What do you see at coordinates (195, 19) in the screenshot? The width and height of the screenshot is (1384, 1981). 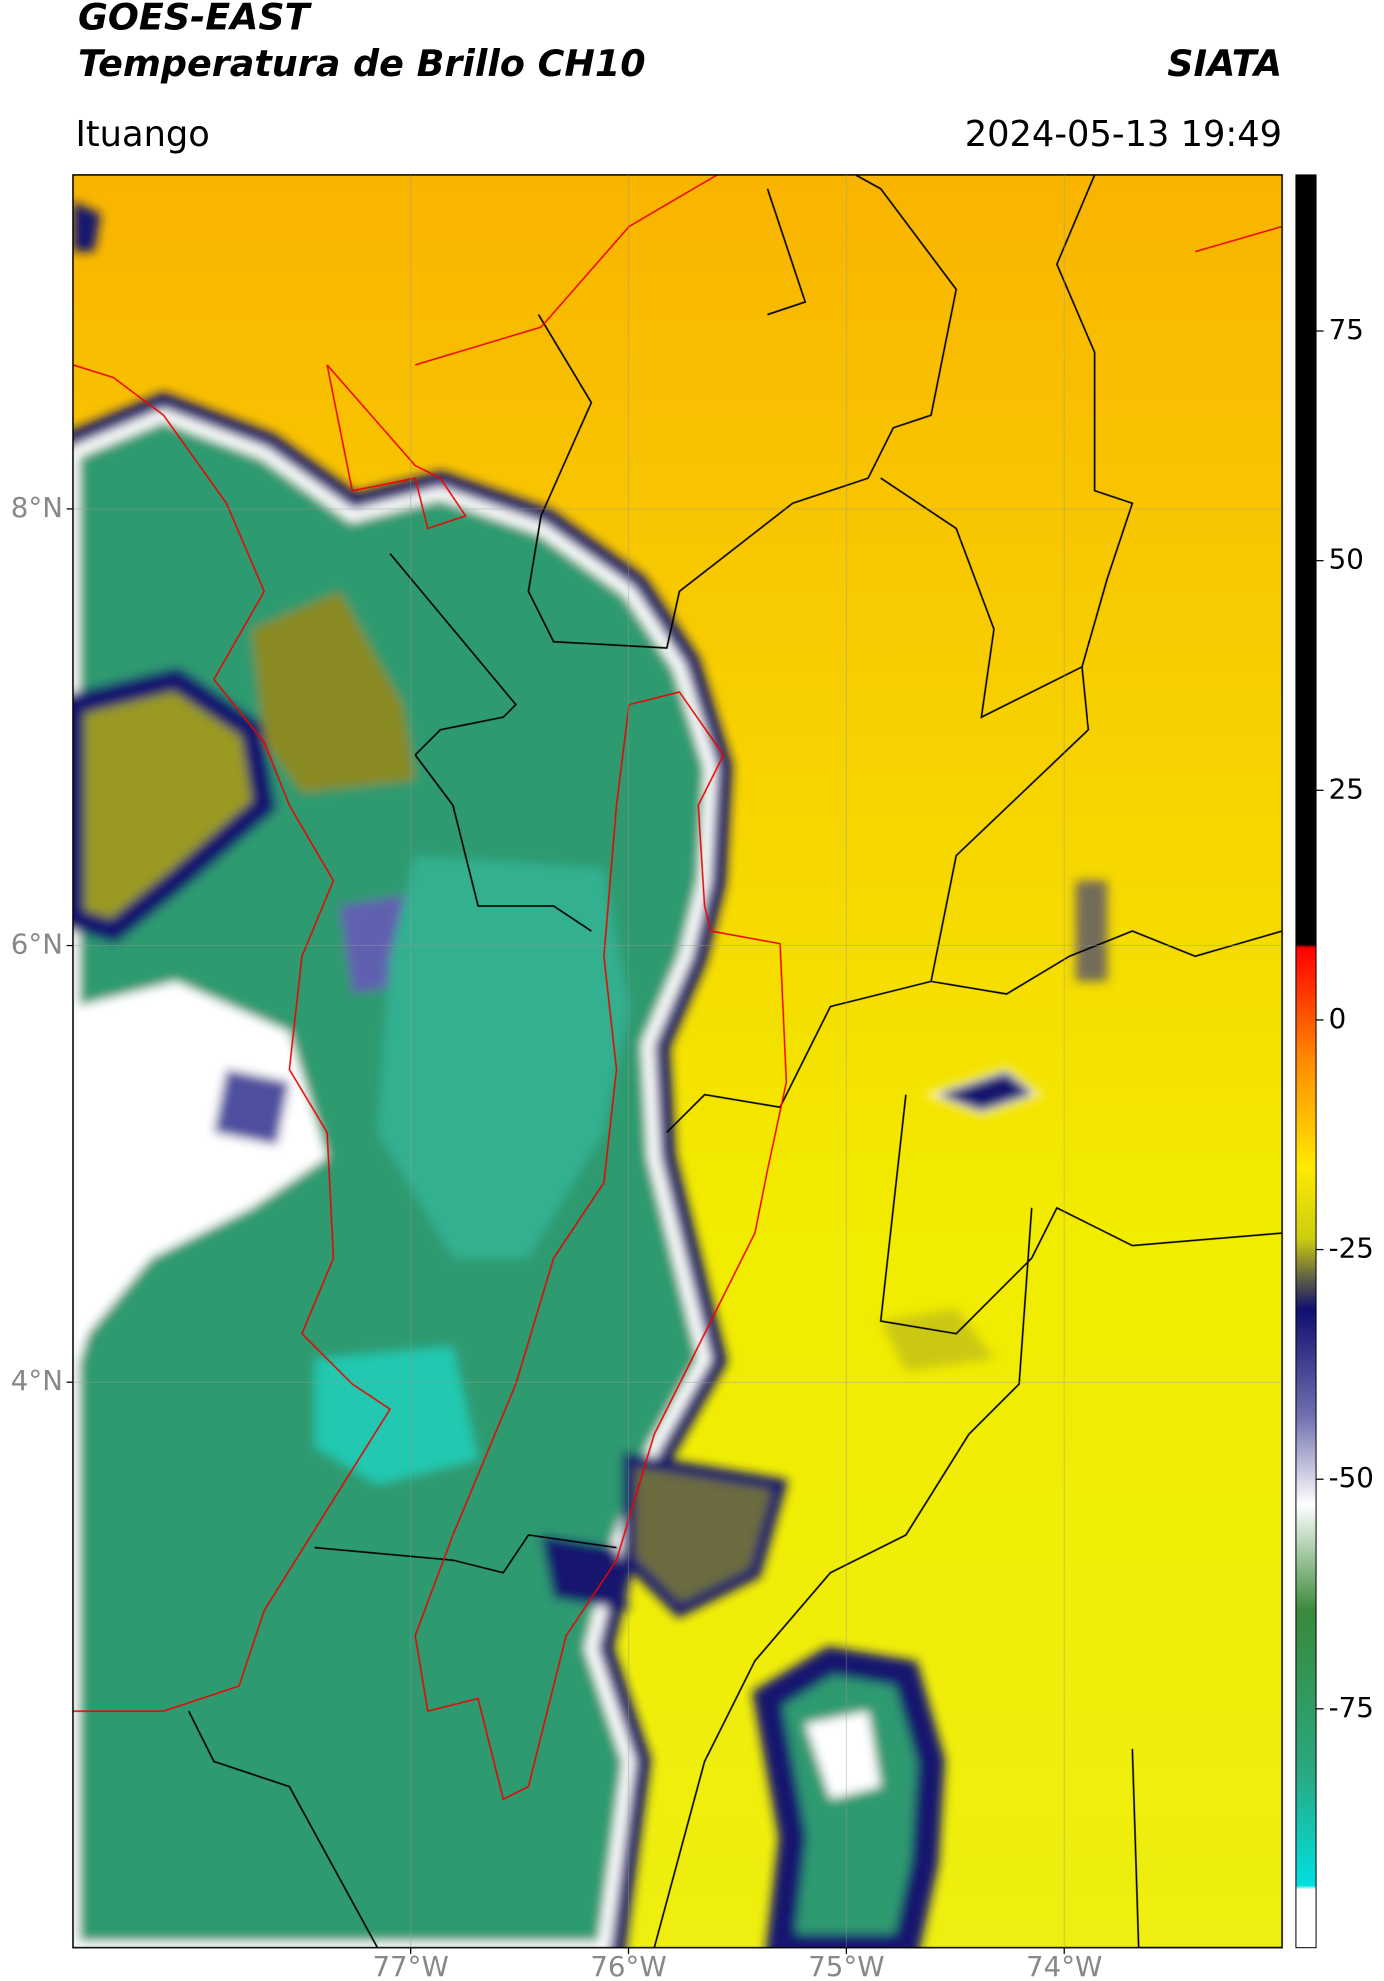 I see `title: GOES-EAST` at bounding box center [195, 19].